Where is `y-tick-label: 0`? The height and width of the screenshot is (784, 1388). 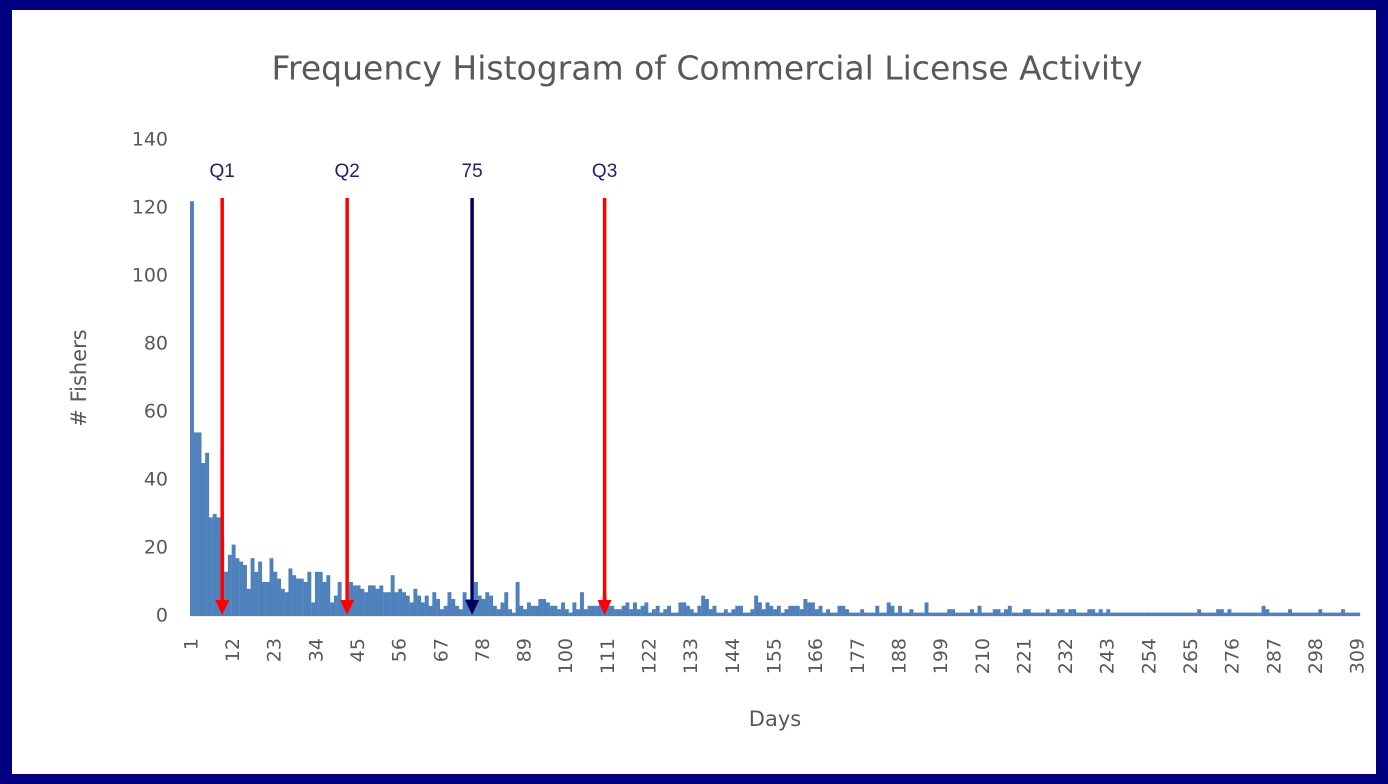
y-tick-label: 0 is located at coordinates (162, 616).